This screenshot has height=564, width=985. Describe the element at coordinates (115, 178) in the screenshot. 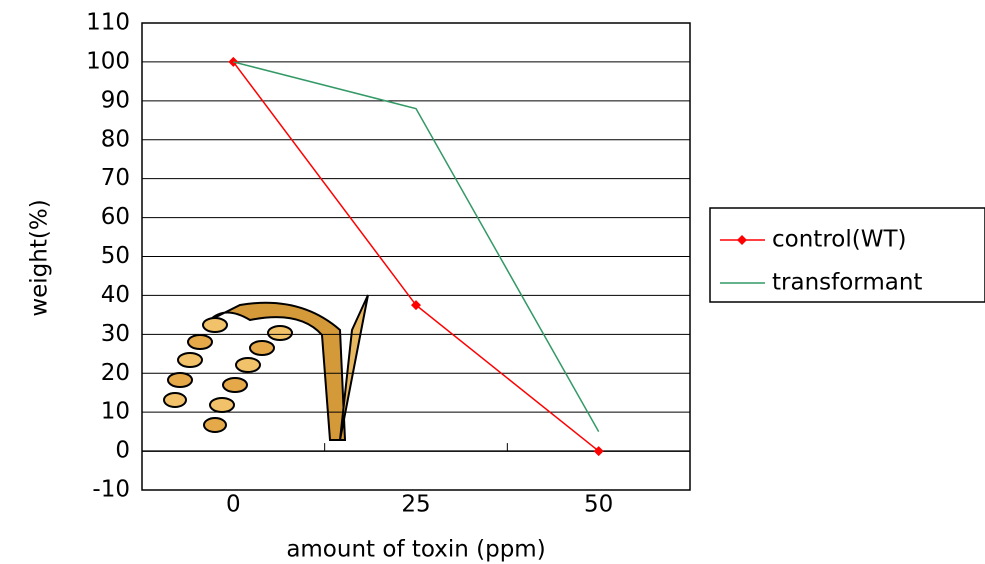

I see `y-tick-label: 70` at that location.